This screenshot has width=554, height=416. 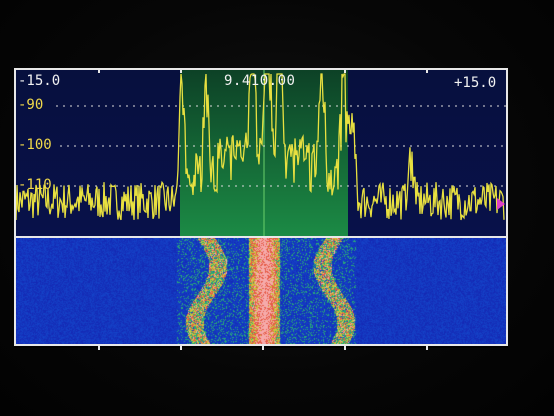 What do you see at coordinates (15, 207) in the screenshot?
I see `frame-left` at bounding box center [15, 207].